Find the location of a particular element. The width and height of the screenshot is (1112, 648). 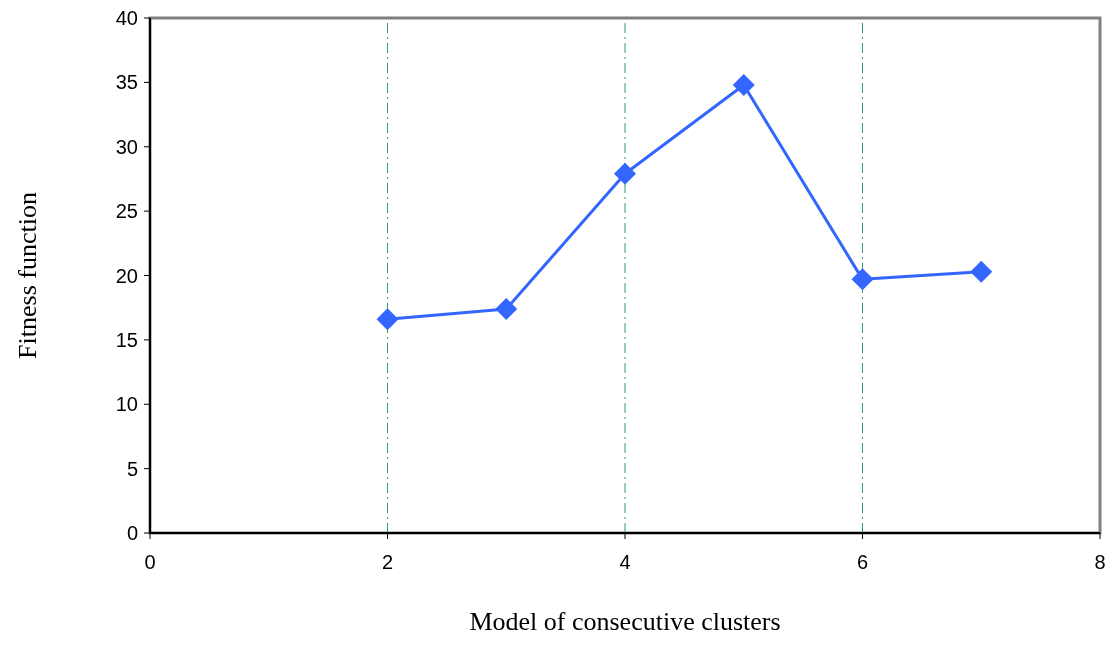

x-axis-title: Model of consecutive clusters is located at coordinates (625, 621).